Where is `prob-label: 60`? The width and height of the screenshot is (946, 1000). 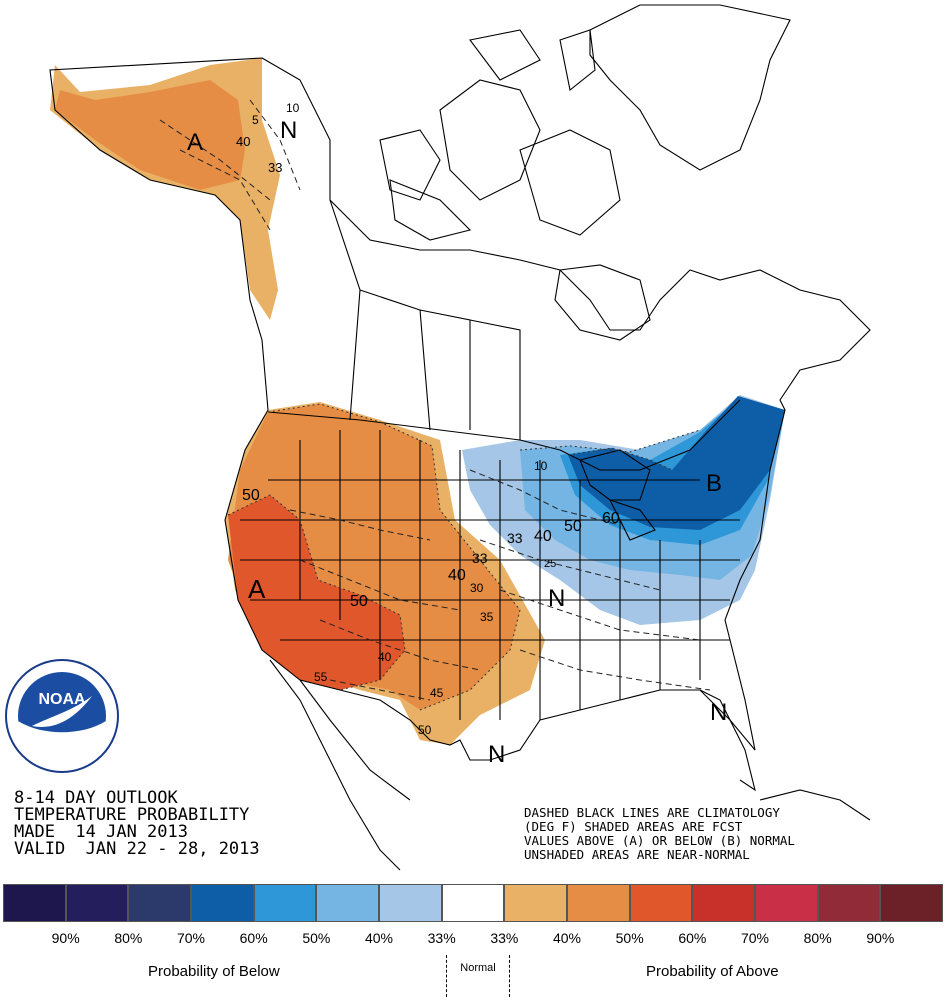 prob-label: 60 is located at coordinates (611, 518).